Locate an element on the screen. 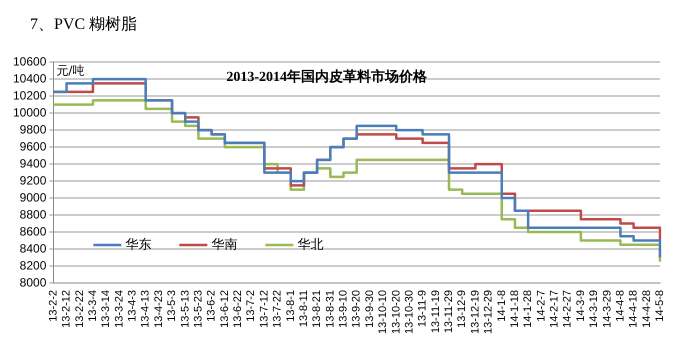 The width and height of the screenshot is (688, 362). legend-label: 华东 is located at coordinates (138, 244).